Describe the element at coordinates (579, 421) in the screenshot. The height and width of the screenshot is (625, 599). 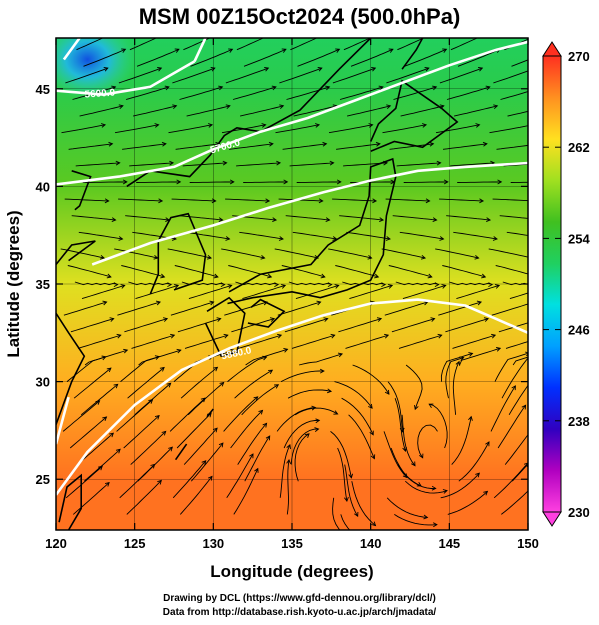
I see `colorbar-tick-label: 238` at that location.